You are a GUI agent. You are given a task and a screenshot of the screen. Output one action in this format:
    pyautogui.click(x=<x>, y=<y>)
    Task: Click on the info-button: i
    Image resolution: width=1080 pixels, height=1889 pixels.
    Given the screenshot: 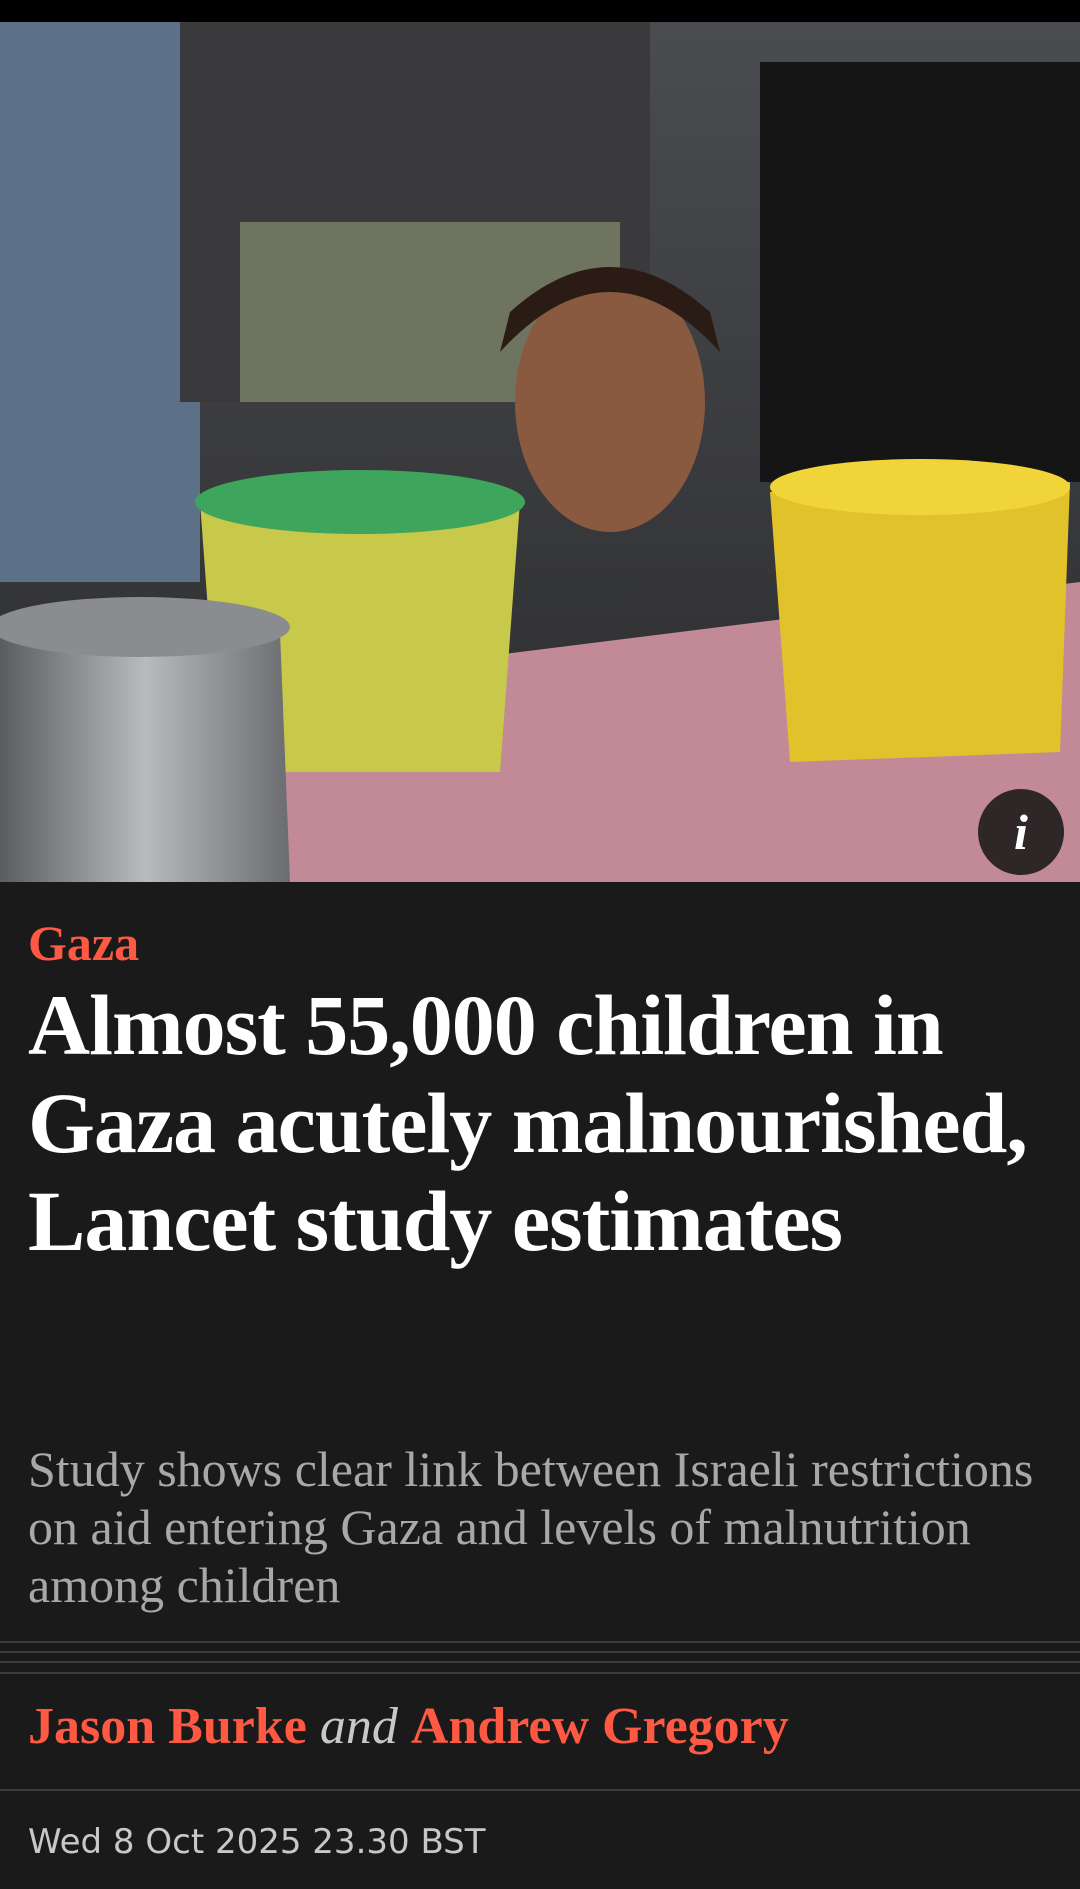 What is the action you would take?
    pyautogui.click(x=1021, y=832)
    